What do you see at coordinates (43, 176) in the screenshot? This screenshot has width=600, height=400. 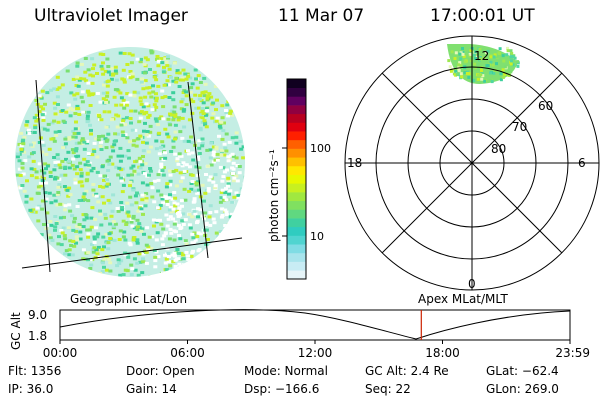 I see `longitude-line` at bounding box center [43, 176].